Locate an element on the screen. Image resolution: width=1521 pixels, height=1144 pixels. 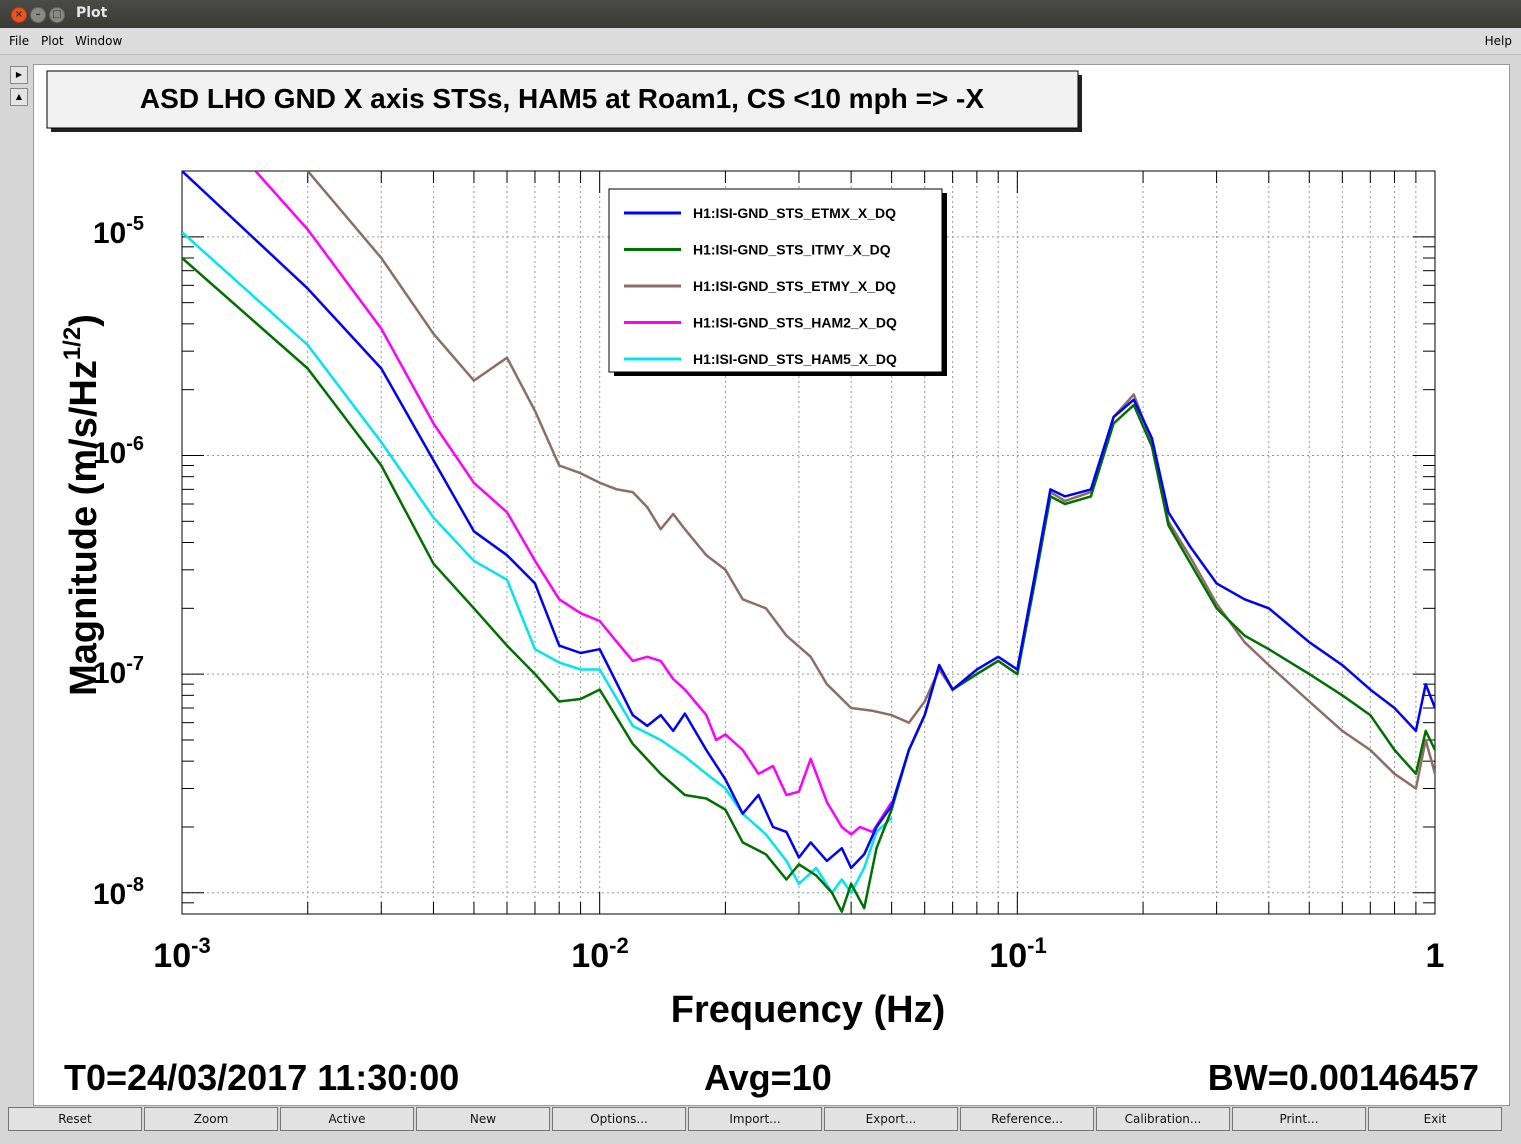
reset-button: Reset is located at coordinates (75, 1119).